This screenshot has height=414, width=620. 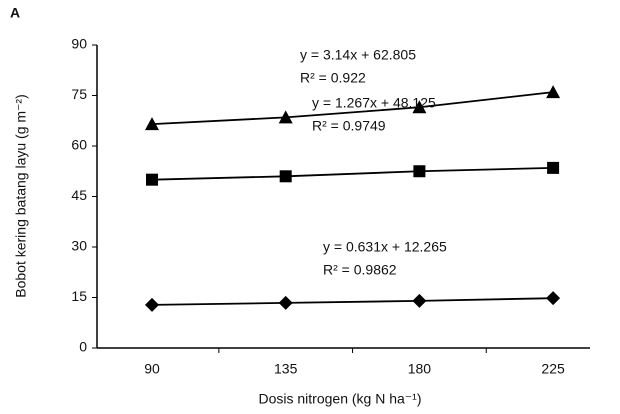 I want to click on y-tick-label: 90, so click(x=79, y=44).